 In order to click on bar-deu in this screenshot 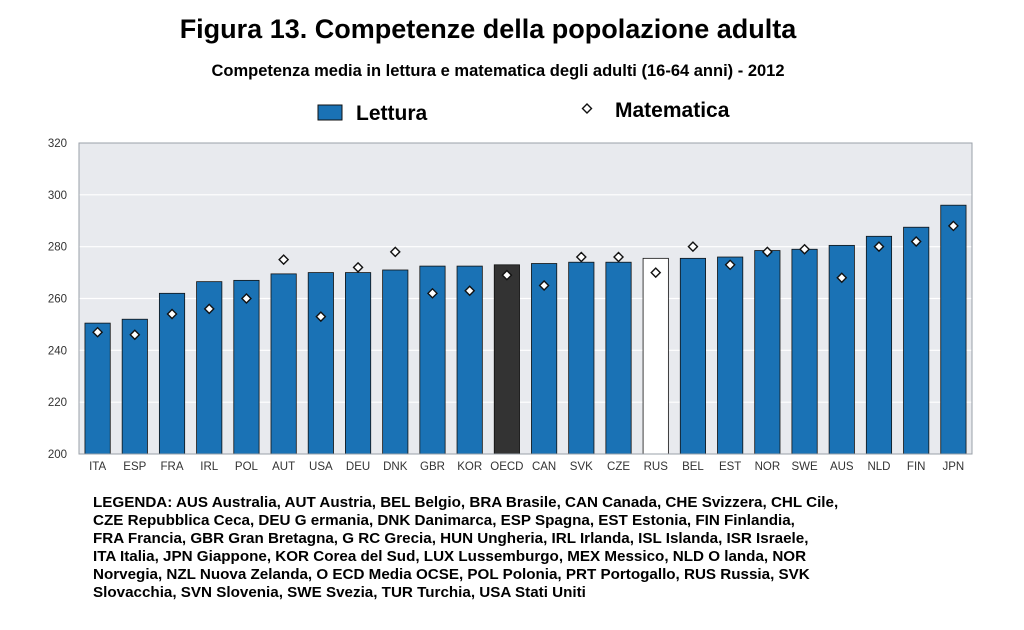, I will do `click(358, 363)`.